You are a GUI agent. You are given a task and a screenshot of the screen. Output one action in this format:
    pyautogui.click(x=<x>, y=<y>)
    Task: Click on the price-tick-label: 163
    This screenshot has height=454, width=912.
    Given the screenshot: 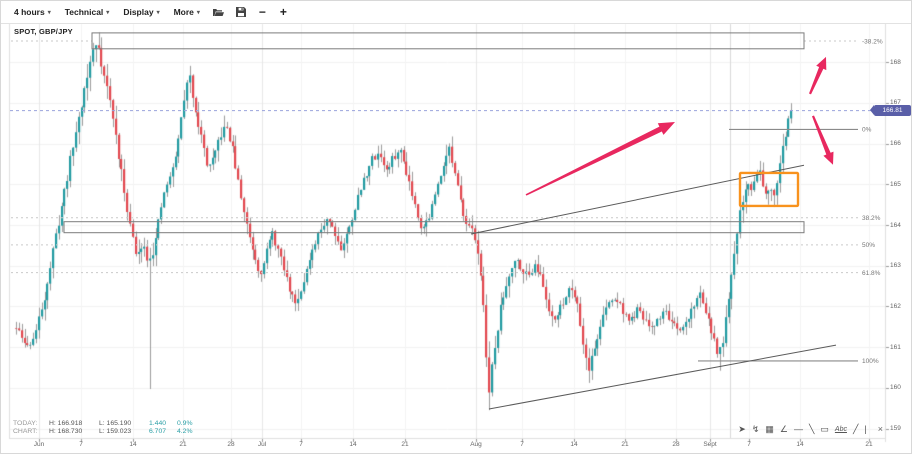 What is the action you would take?
    pyautogui.click(x=895, y=266)
    